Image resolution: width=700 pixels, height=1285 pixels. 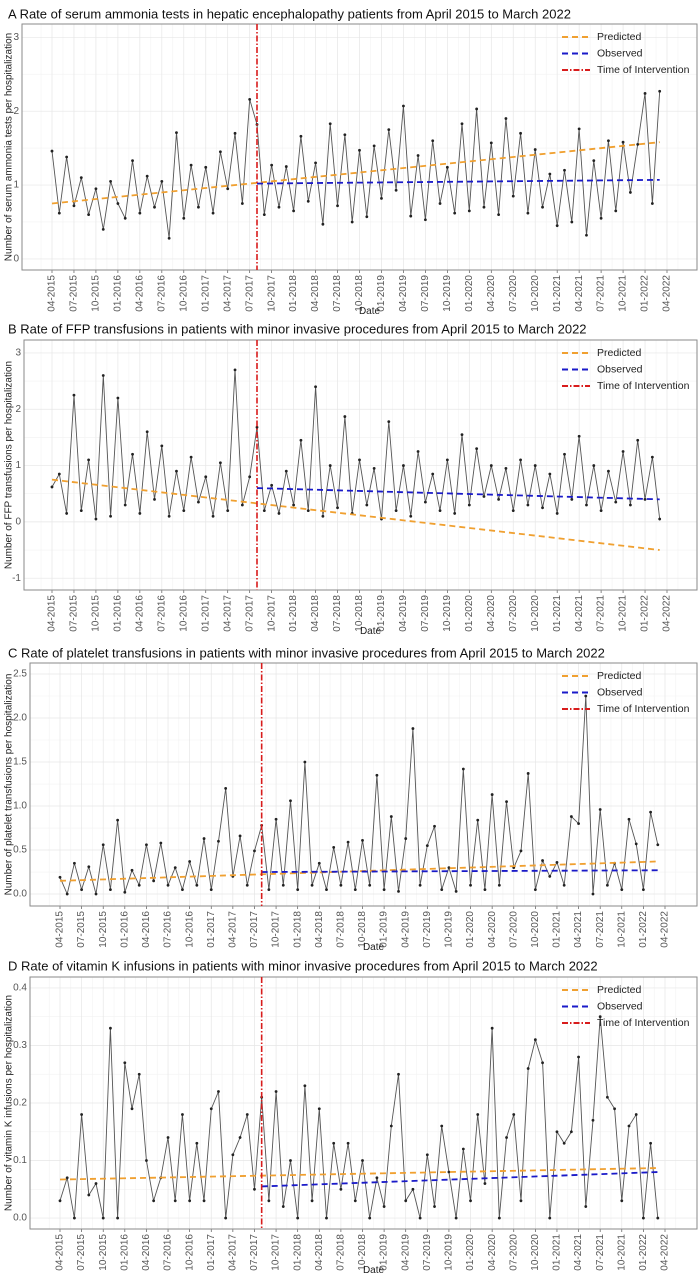 What do you see at coordinates (458, 494) in the screenshot?
I see `observed-trend-line` at bounding box center [458, 494].